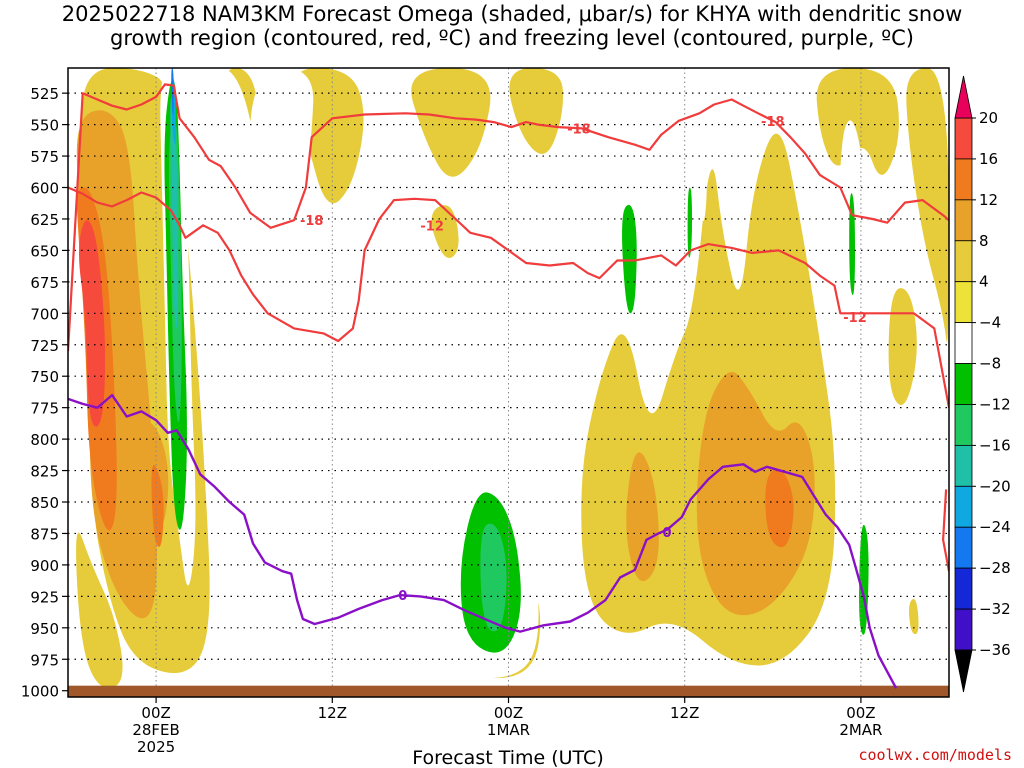 This screenshot has width=1024, height=768. What do you see at coordinates (44, 472) in the screenshot?
I see `y-tick-label: 825` at bounding box center [44, 472].